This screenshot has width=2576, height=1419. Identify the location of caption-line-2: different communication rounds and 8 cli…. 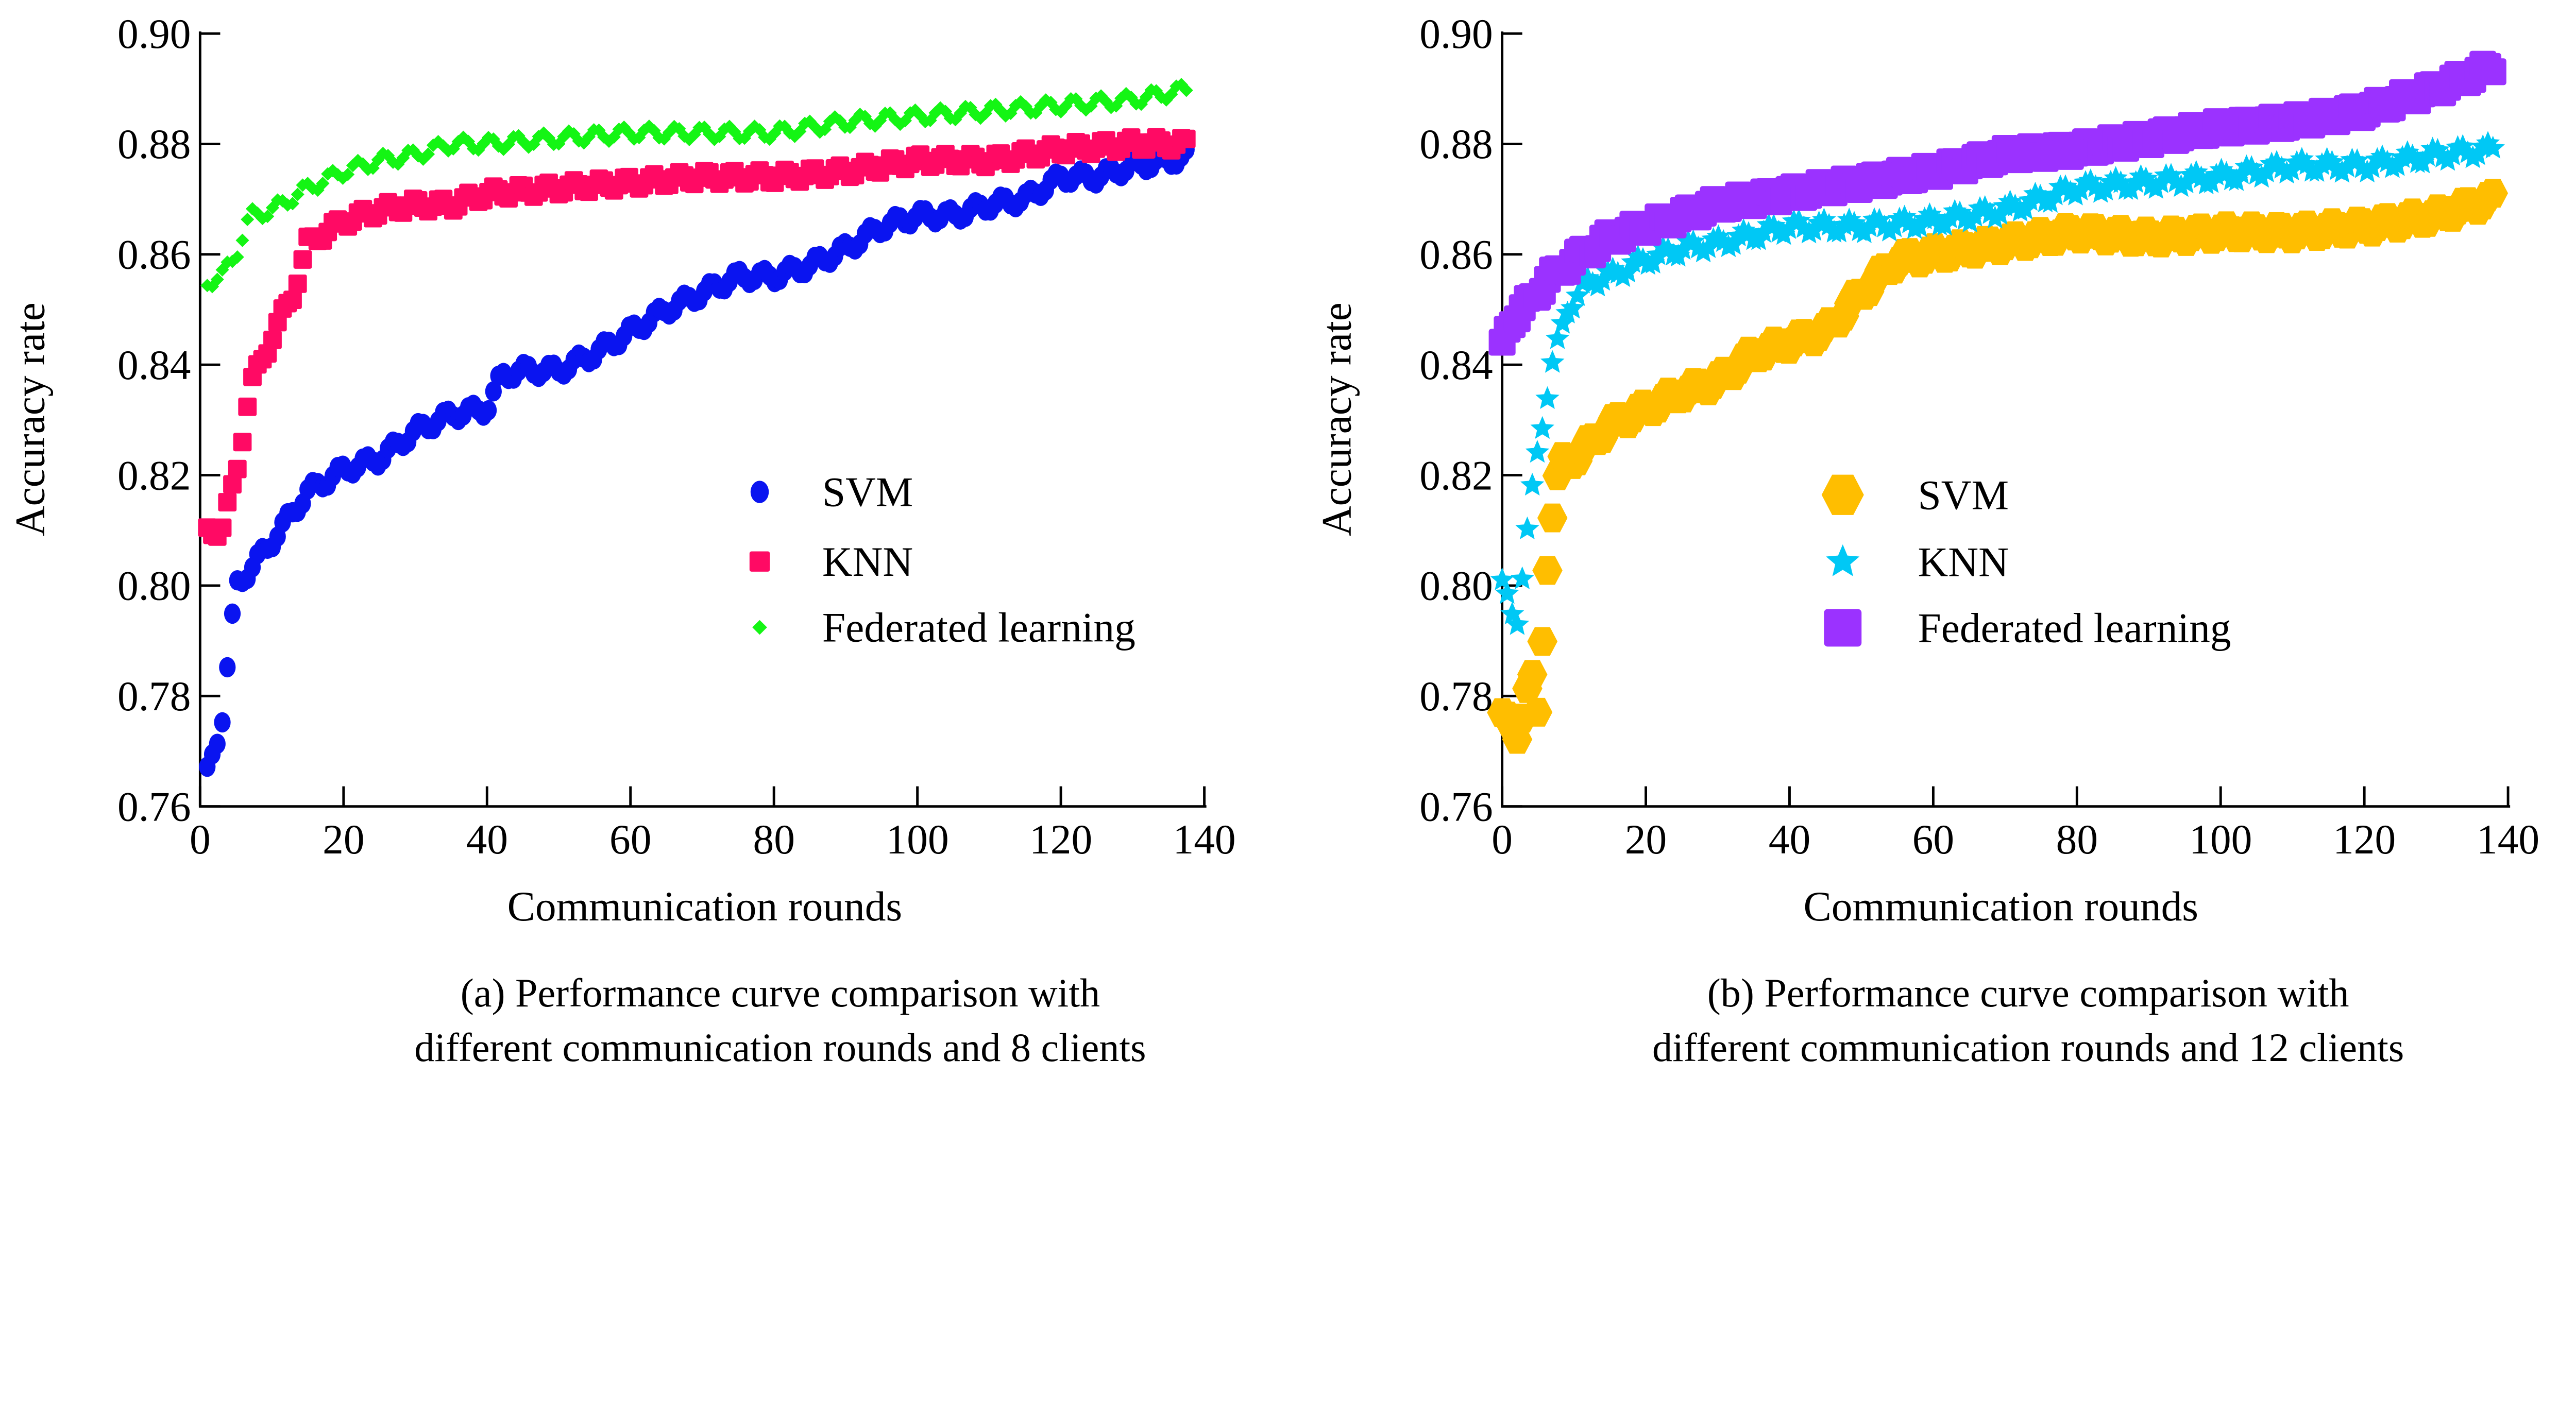
(780, 1047).